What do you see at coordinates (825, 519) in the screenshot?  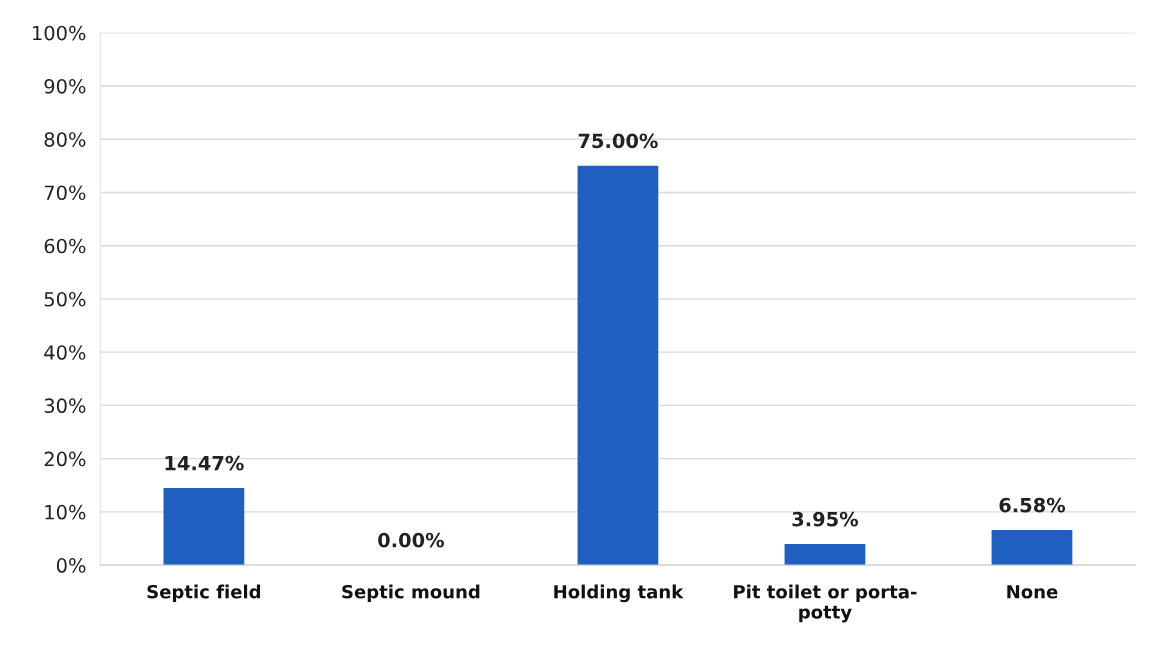 I see `data-label: 3.95%` at bounding box center [825, 519].